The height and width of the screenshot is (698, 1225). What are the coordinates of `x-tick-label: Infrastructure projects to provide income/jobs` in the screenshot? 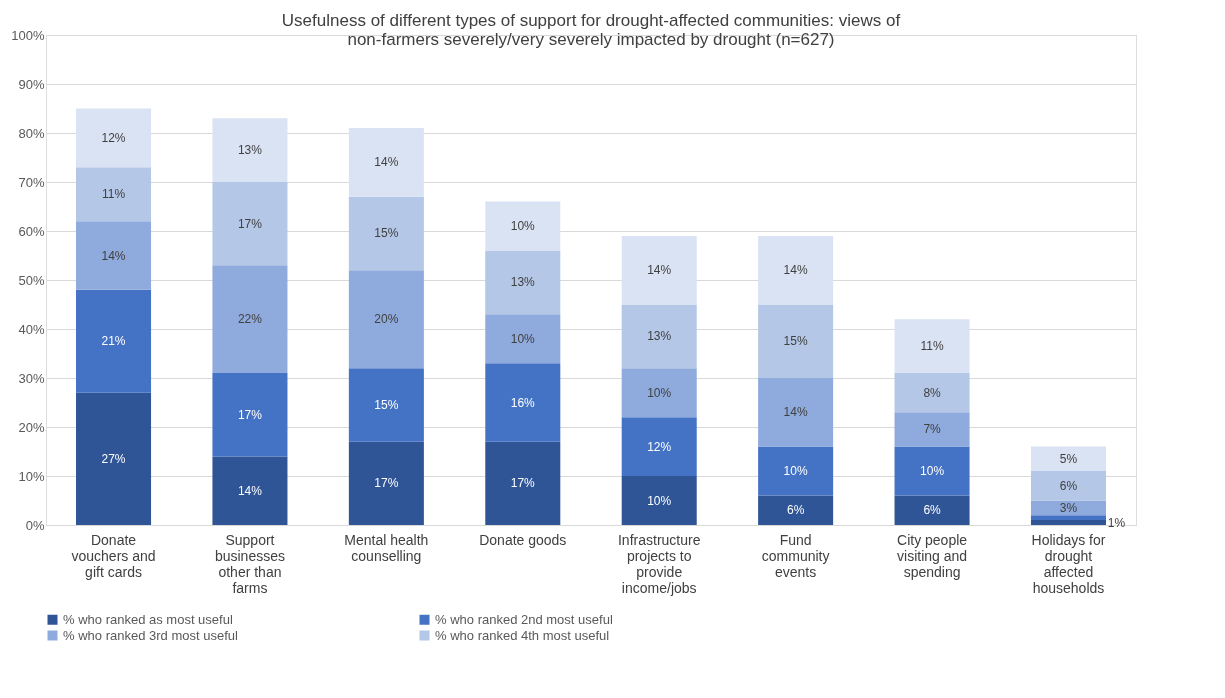 It's located at (659, 563).